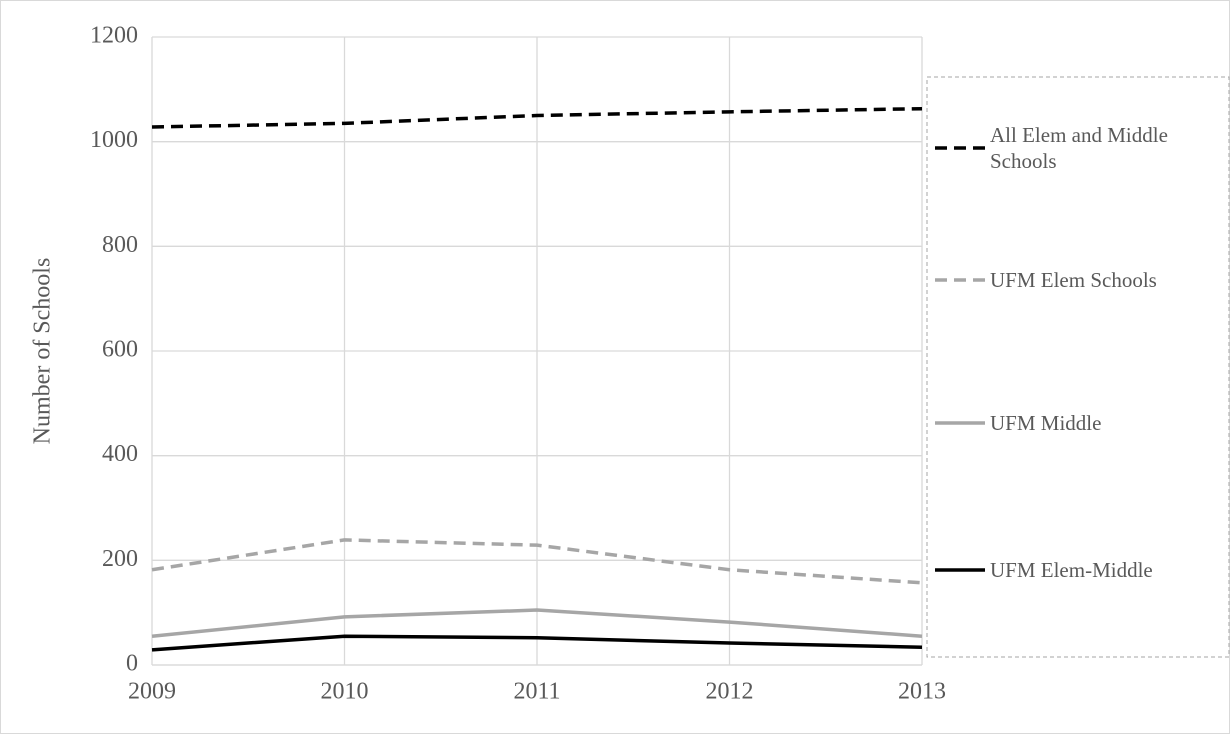 The height and width of the screenshot is (734, 1230). Describe the element at coordinates (1079, 148) in the screenshot. I see `legend-label: All Elem and Middle Schools` at that location.